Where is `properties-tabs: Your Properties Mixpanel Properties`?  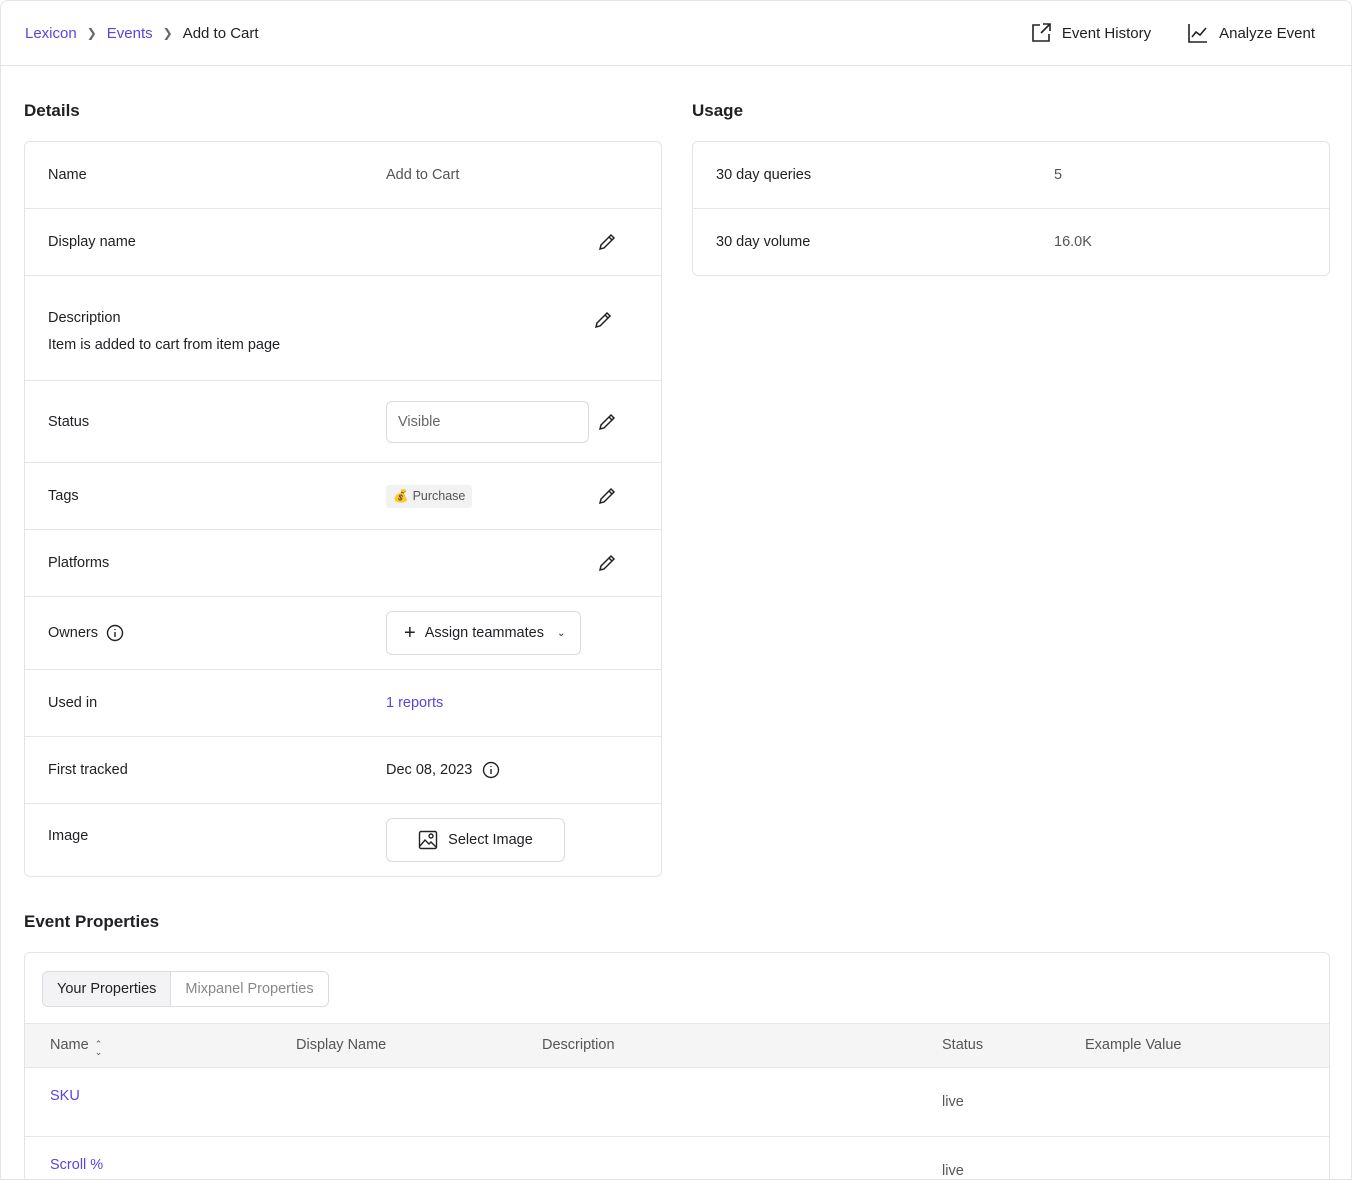
properties-tabs: Your Properties Mixpanel Properties is located at coordinates (185, 989).